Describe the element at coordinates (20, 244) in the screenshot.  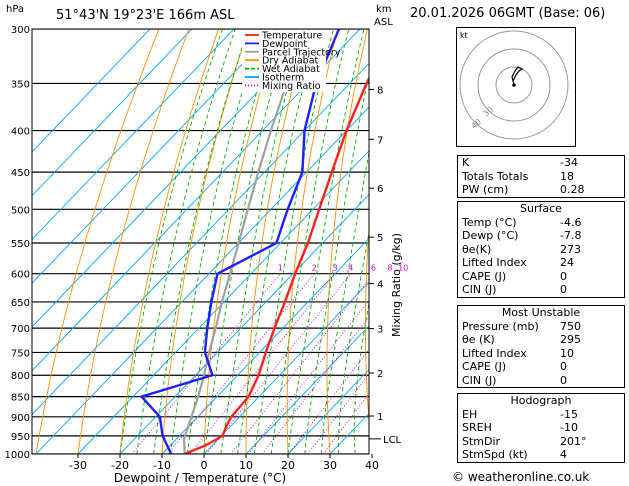
I see `pressure-tick-label: 550` at that location.